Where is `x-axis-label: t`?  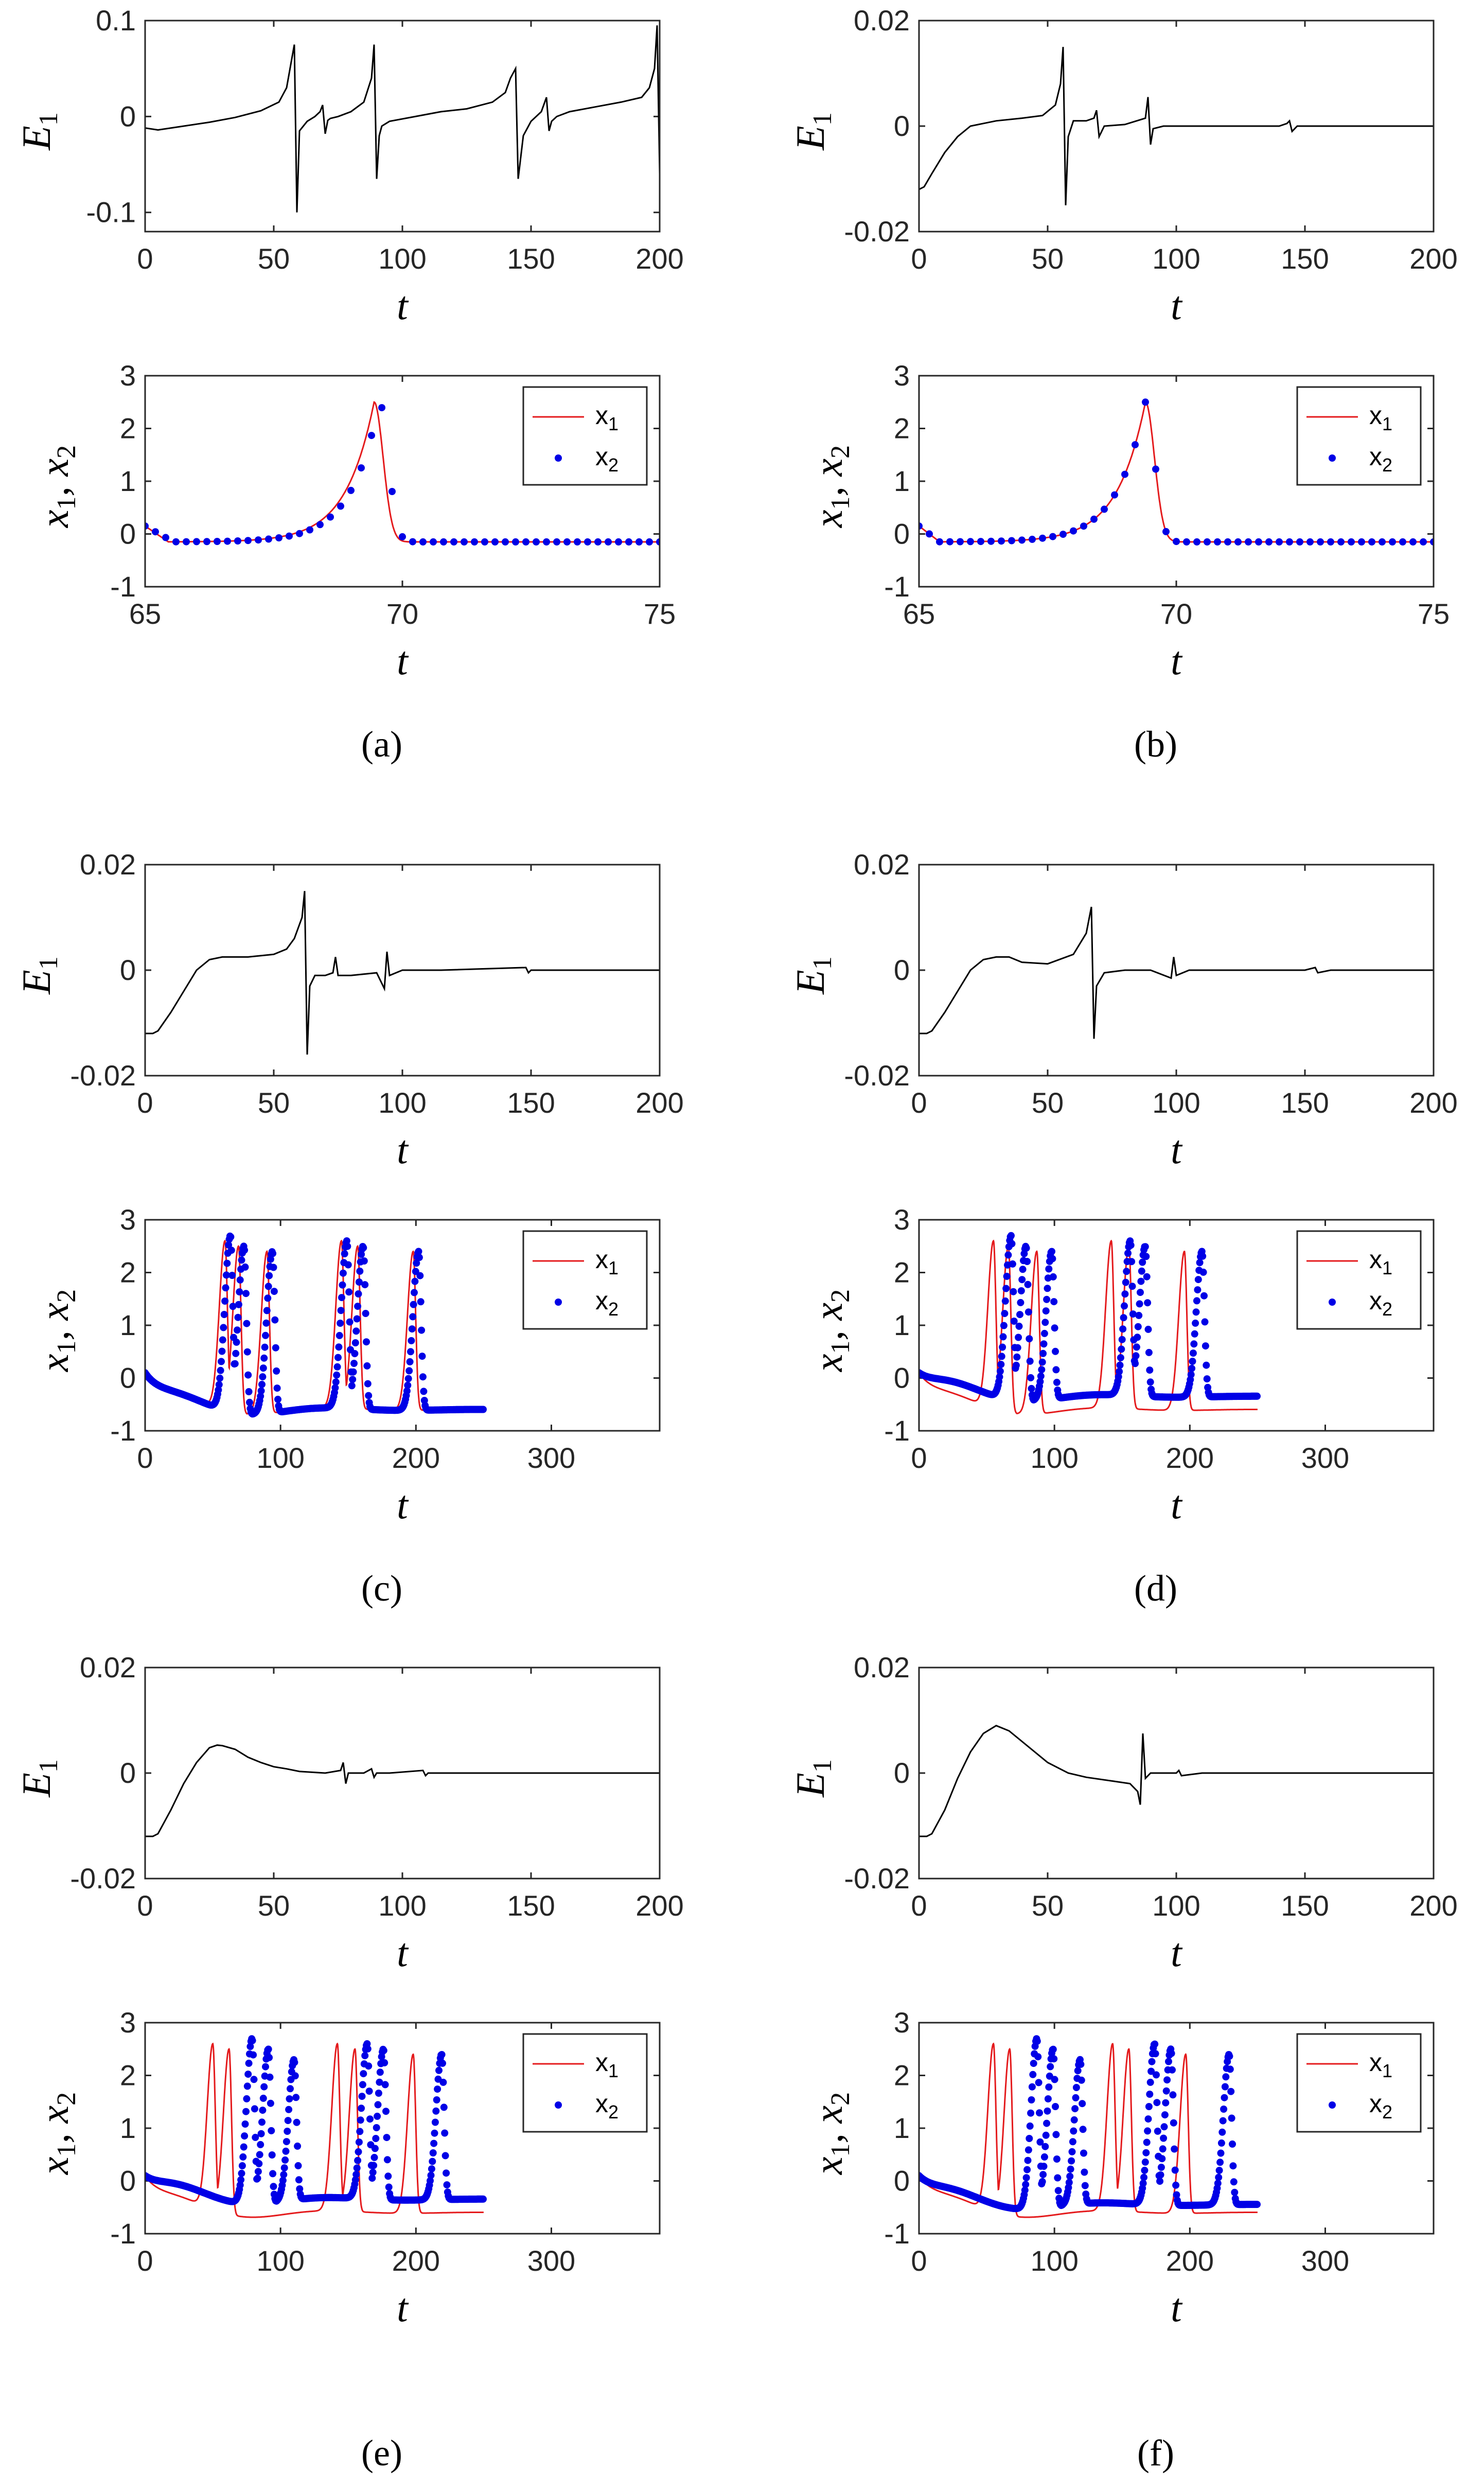 x-axis-label: t is located at coordinates (1177, 2307).